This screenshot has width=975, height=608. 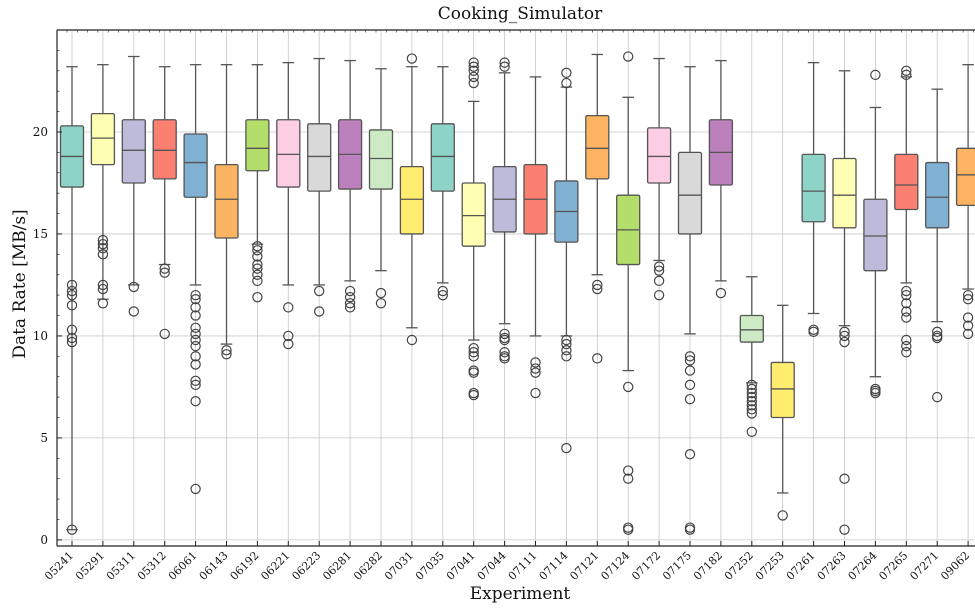 What do you see at coordinates (40, 336) in the screenshot?
I see `y-tick-label: 10` at bounding box center [40, 336].